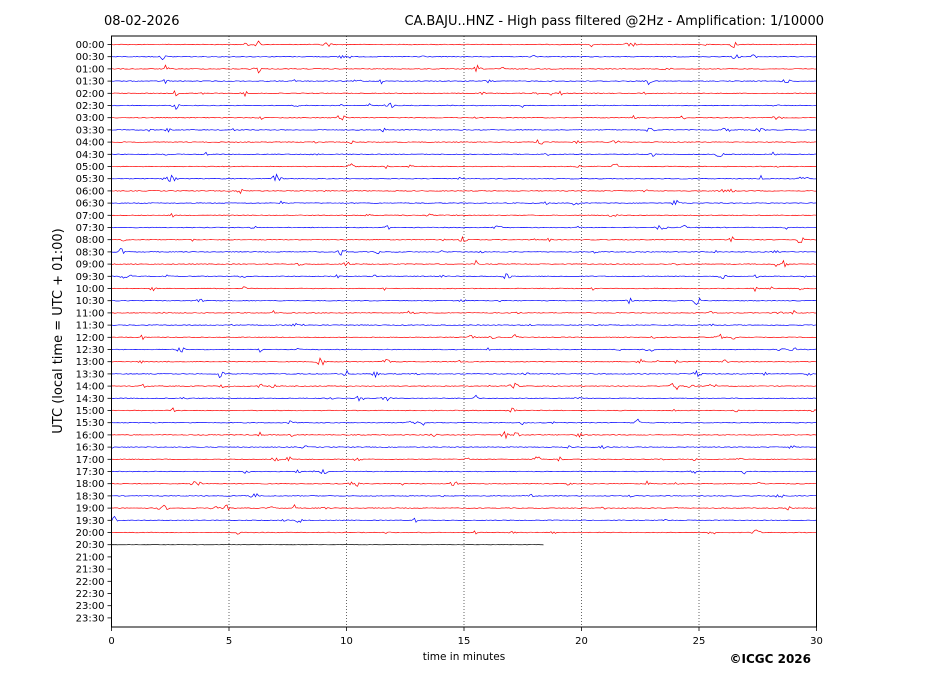 This screenshot has width=927, height=696. I want to click on y-tick-label: 10:30, so click(90, 301).